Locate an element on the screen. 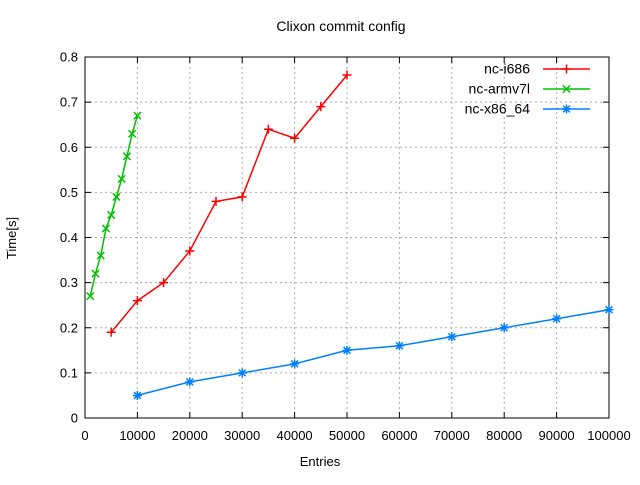 Image resolution: width=640 pixels, height=485 pixels. legend-label-nc-i686: nc-i686 is located at coordinates (507, 69).